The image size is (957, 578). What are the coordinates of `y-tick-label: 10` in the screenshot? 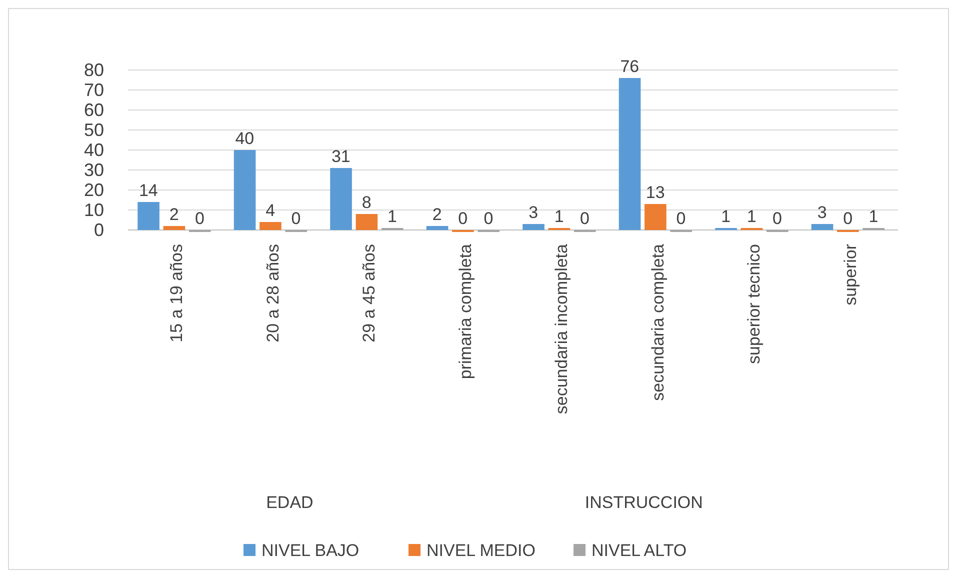 It's located at (94, 210).